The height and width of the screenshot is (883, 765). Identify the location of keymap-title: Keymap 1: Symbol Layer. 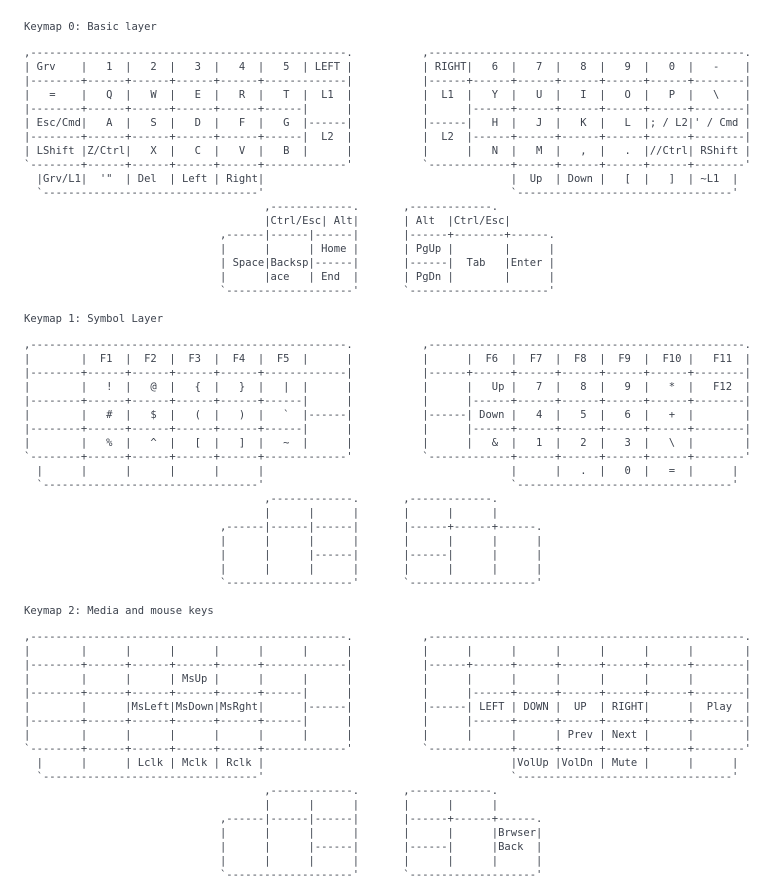
(94, 319).